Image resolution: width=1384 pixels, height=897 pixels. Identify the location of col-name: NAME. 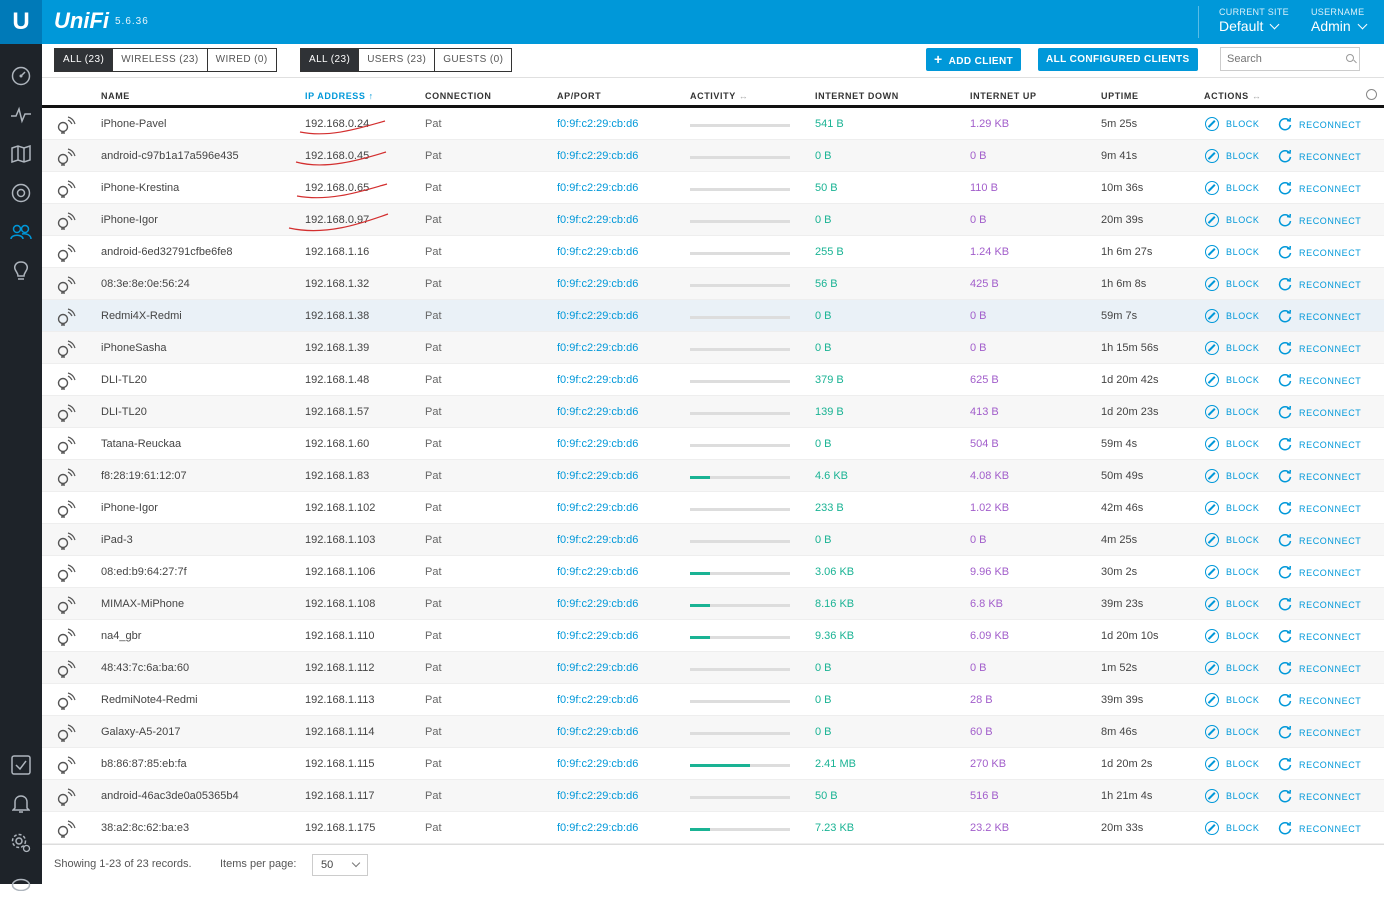
(115, 96).